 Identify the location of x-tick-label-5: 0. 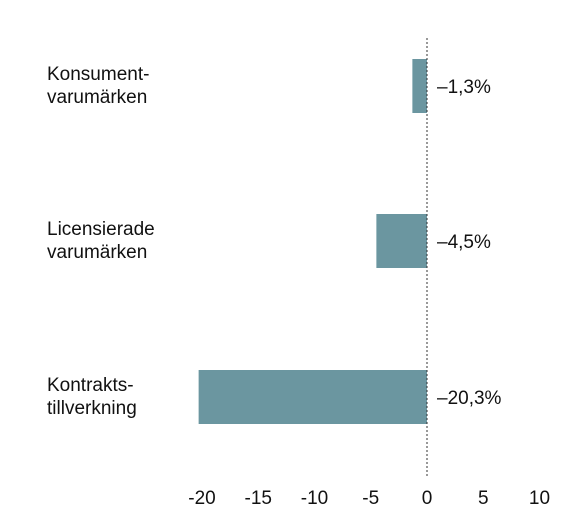
(427, 498).